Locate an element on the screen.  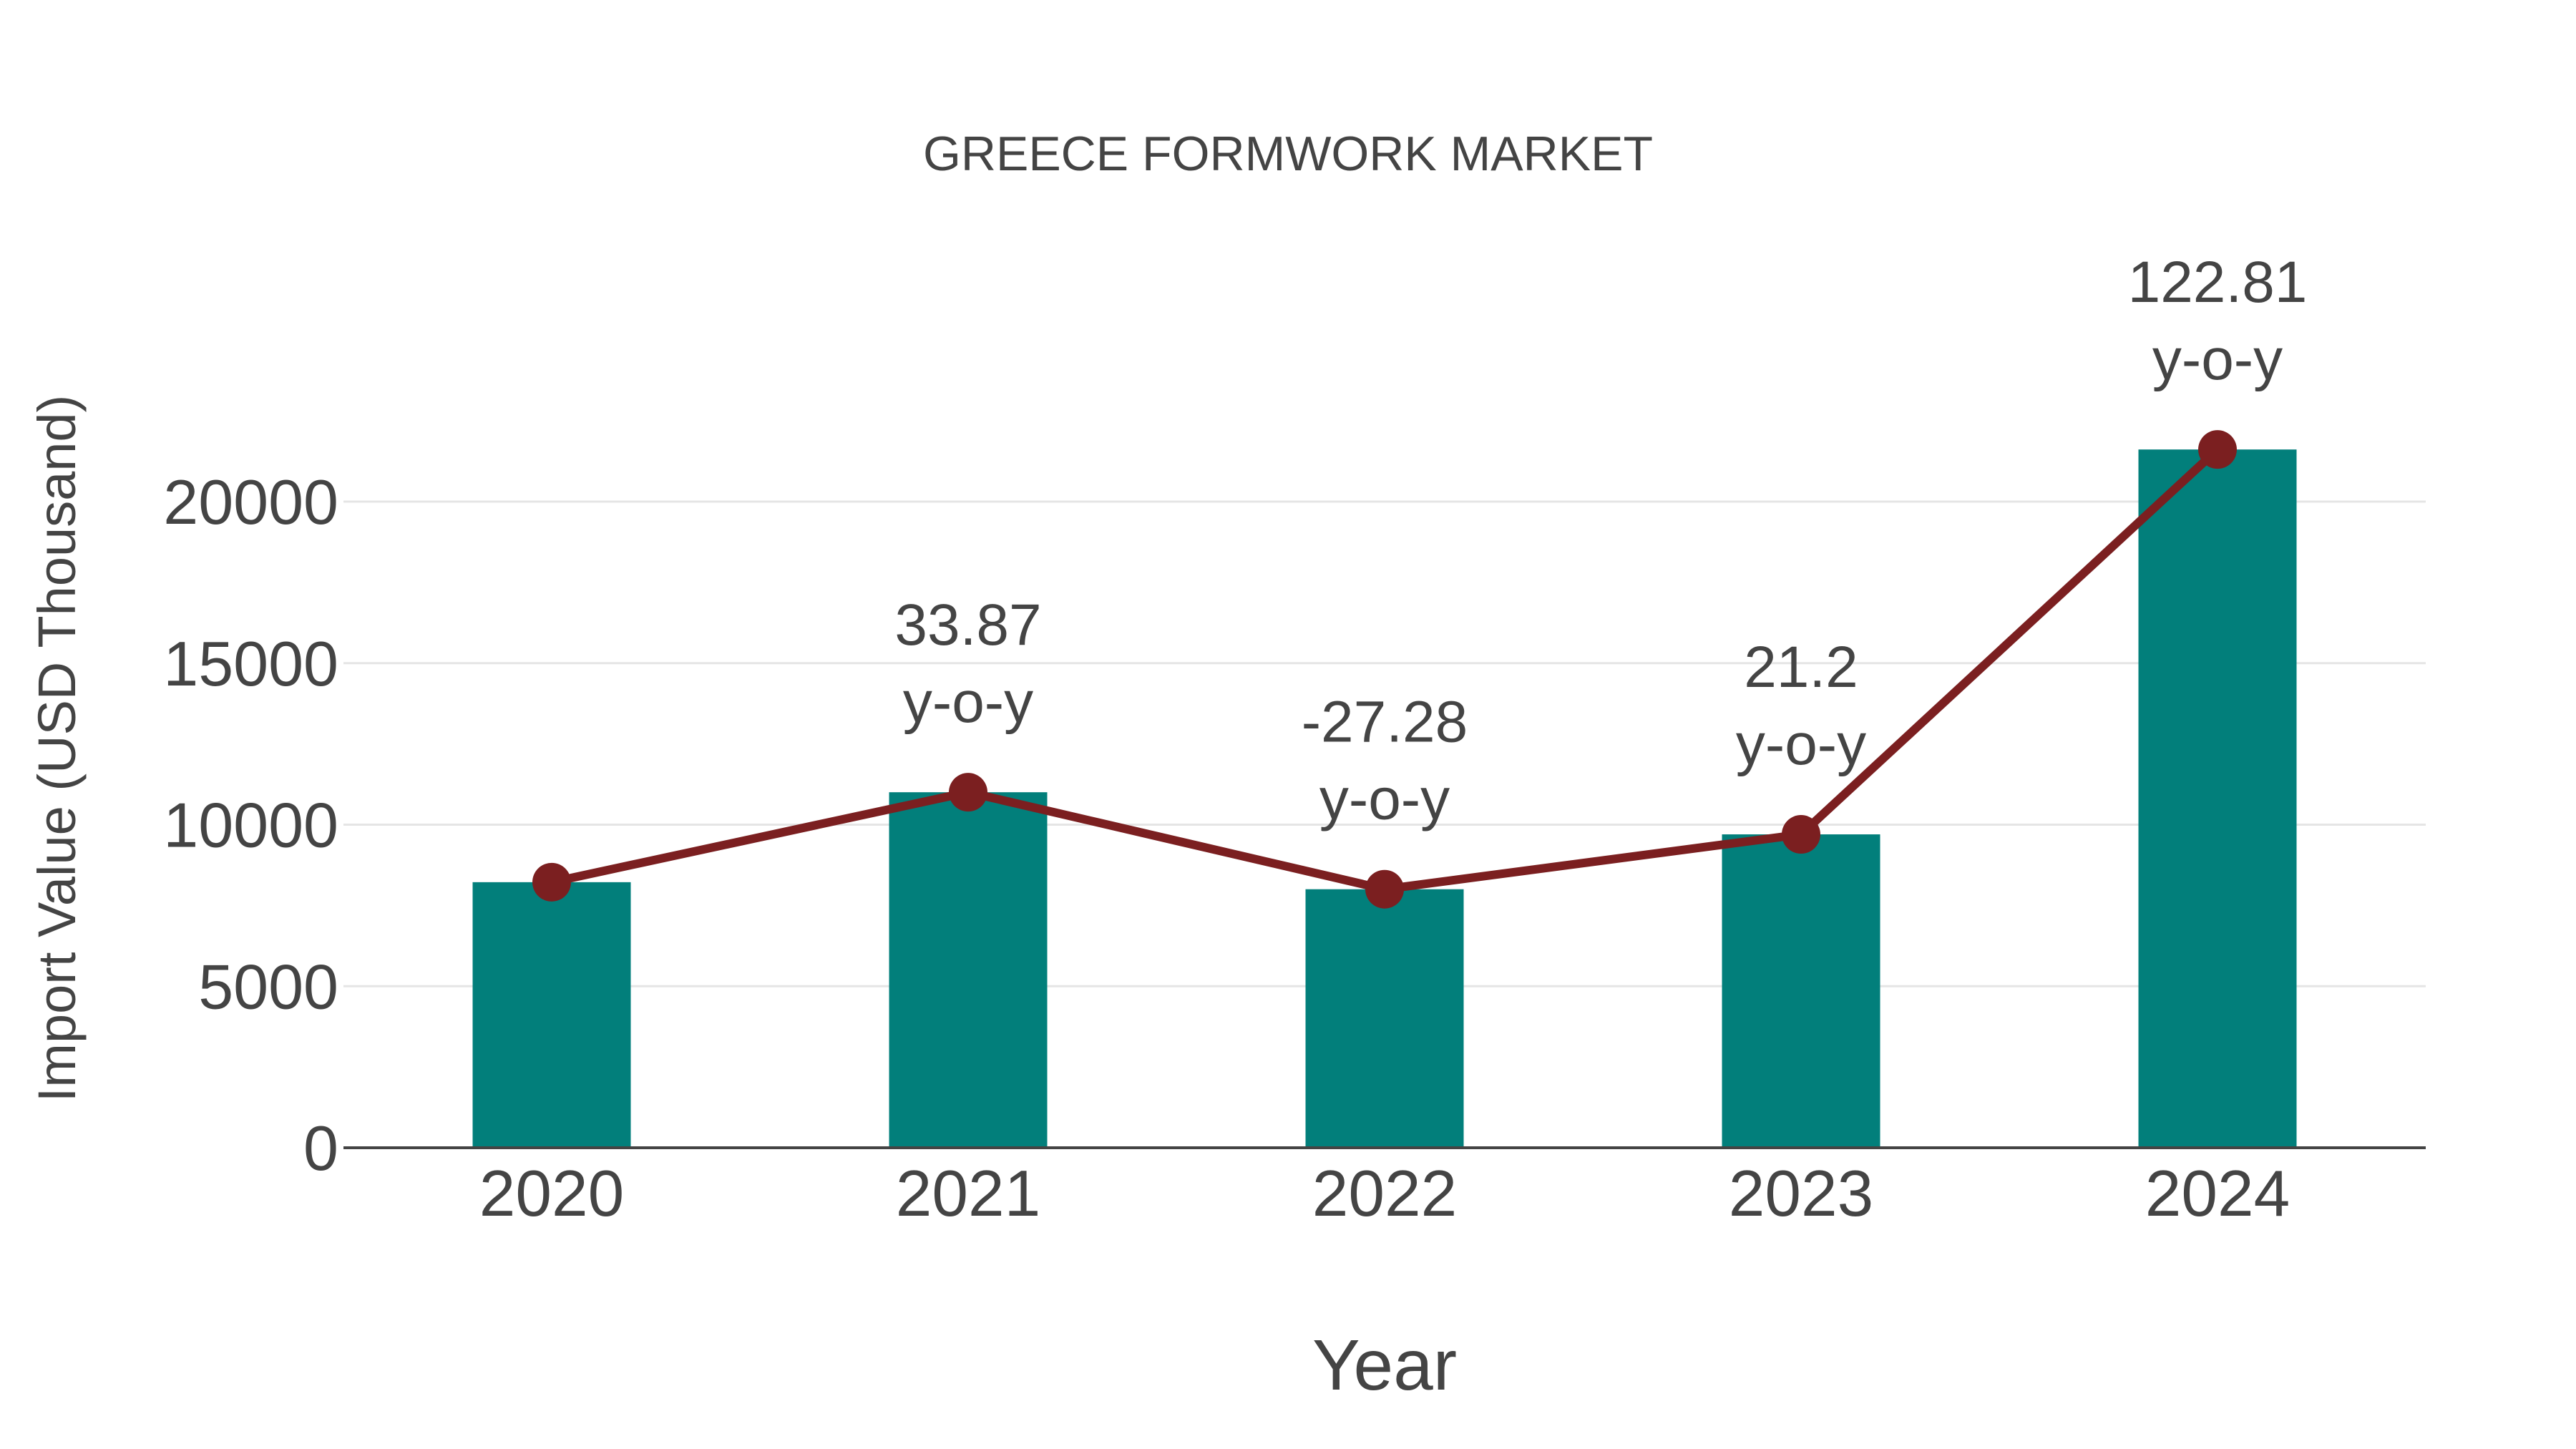
marker-2024 is located at coordinates (2217, 449).